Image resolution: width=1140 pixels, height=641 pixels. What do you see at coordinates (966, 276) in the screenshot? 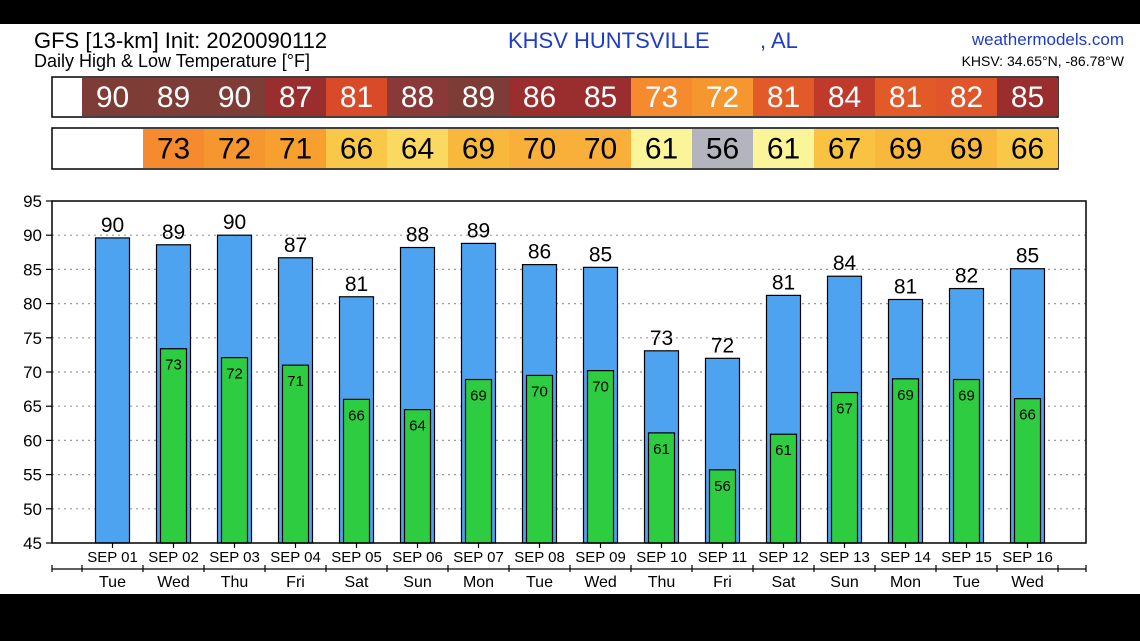
I see `high-bar-label: 82` at bounding box center [966, 276].